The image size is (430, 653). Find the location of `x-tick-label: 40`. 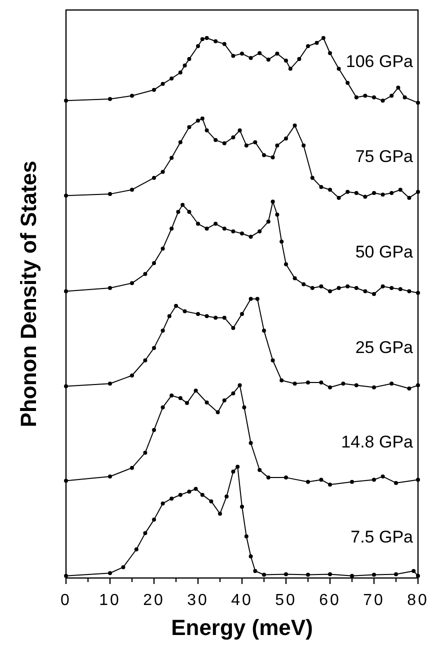

x-tick-label: 40 is located at coordinates (242, 600).